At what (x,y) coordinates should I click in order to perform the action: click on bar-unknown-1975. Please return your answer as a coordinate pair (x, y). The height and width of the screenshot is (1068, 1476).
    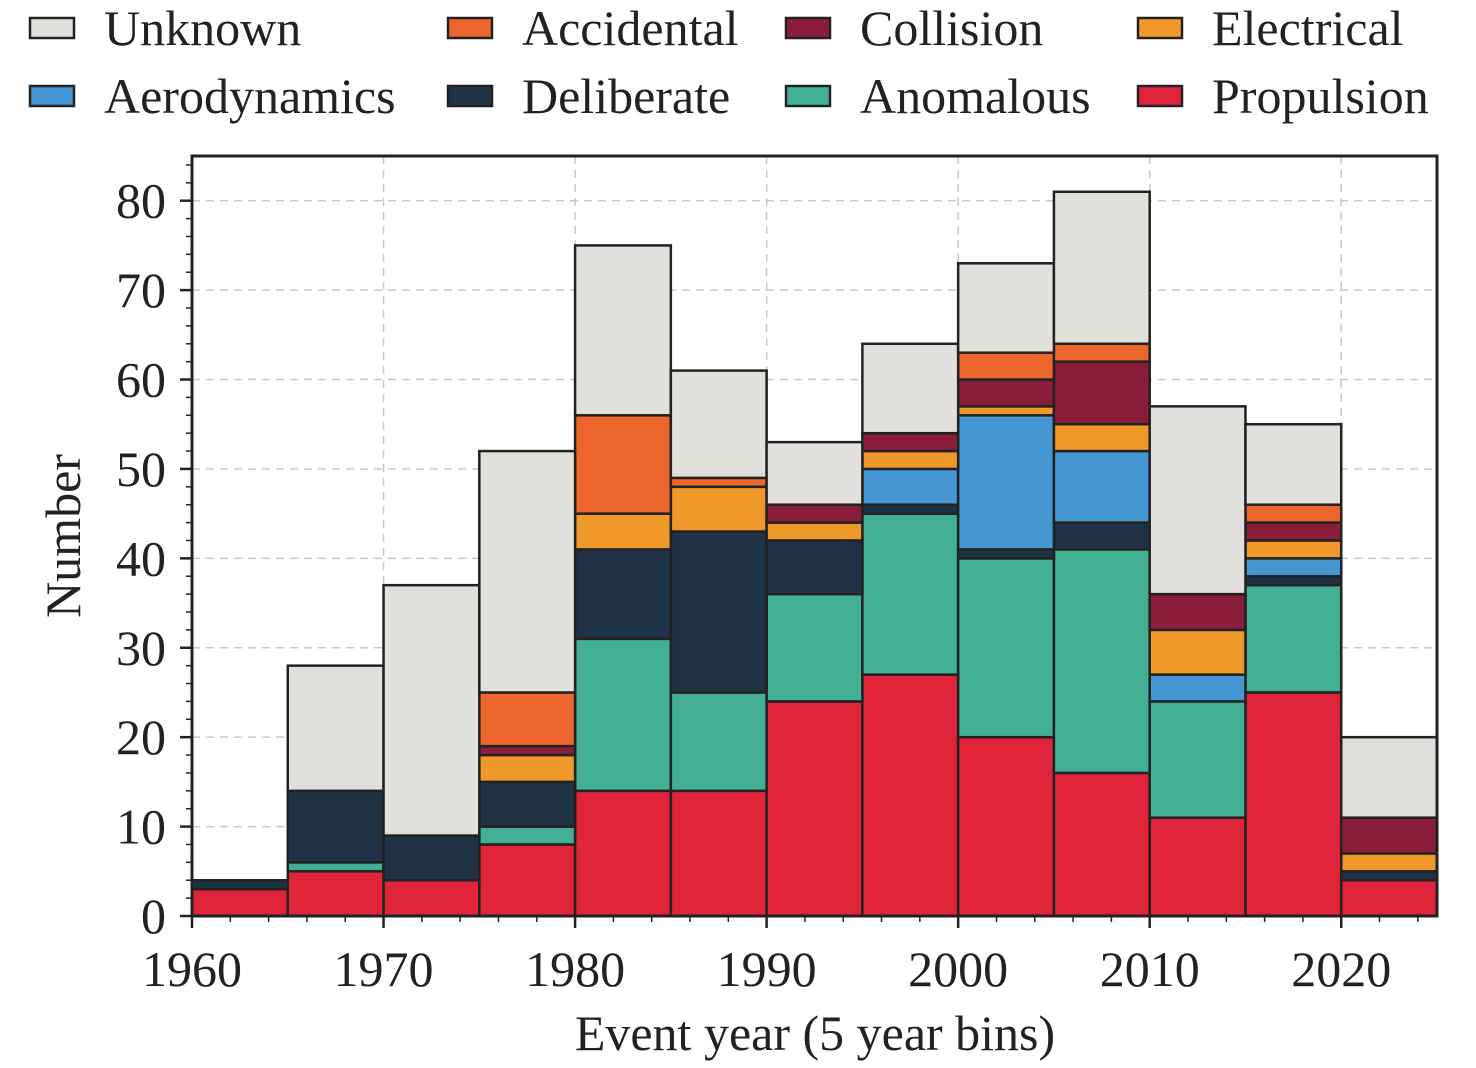
    Looking at the image, I should click on (527, 571).